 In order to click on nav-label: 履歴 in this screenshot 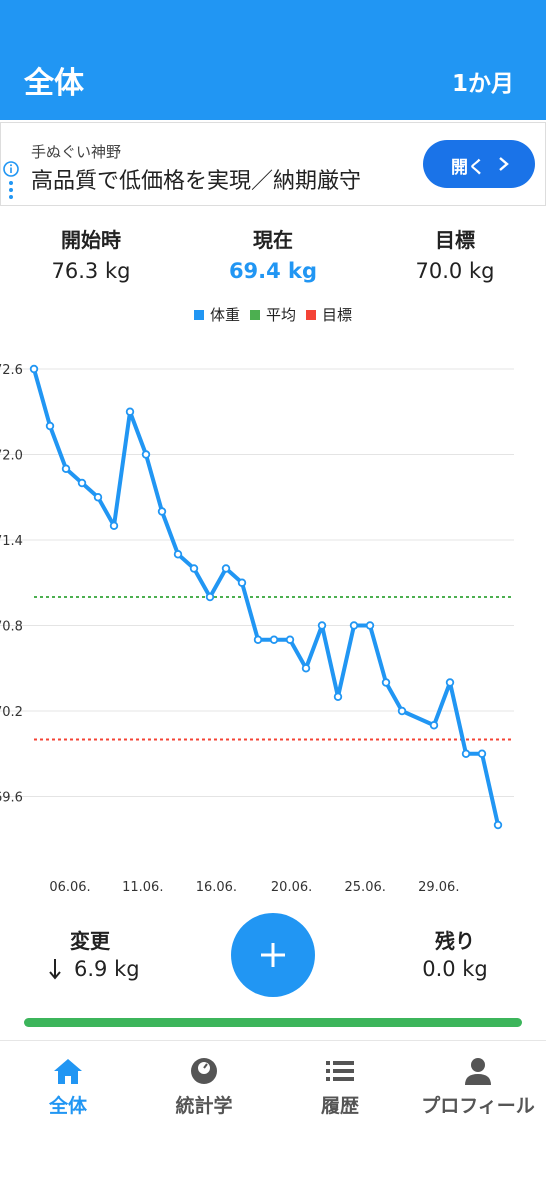, I will do `click(339, 1106)`.